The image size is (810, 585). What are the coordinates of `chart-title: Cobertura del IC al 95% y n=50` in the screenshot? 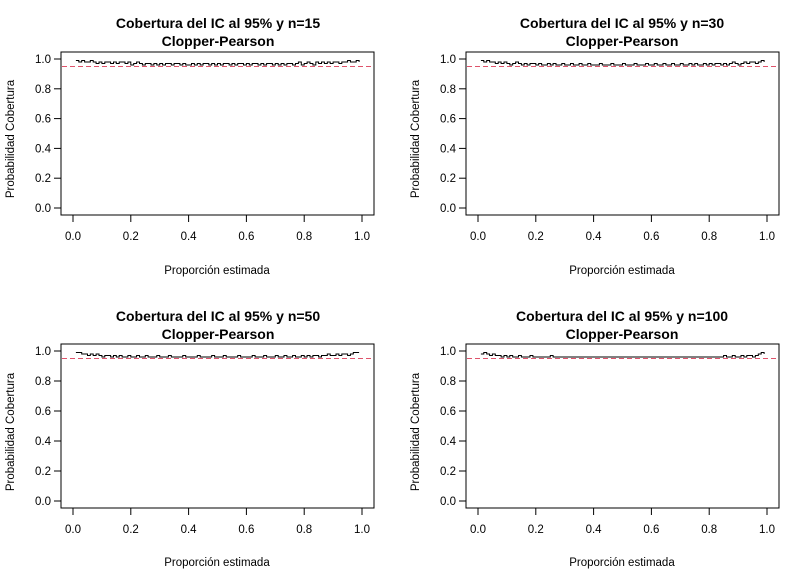 It's located at (218, 316).